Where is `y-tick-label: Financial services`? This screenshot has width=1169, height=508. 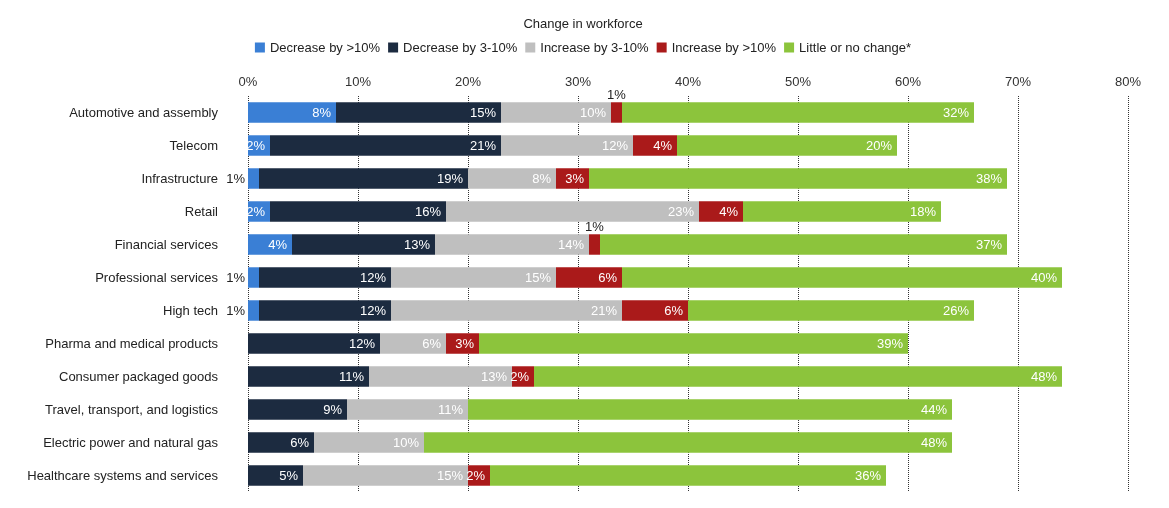
y-tick-label: Financial services is located at coordinates (166, 244).